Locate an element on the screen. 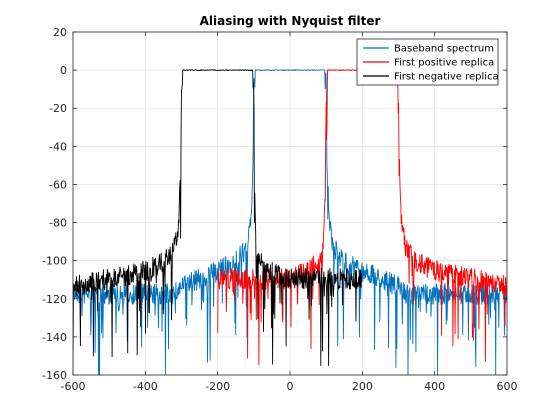 The height and width of the screenshot is (420, 560). y-tick-label: -160 is located at coordinates (54, 375).